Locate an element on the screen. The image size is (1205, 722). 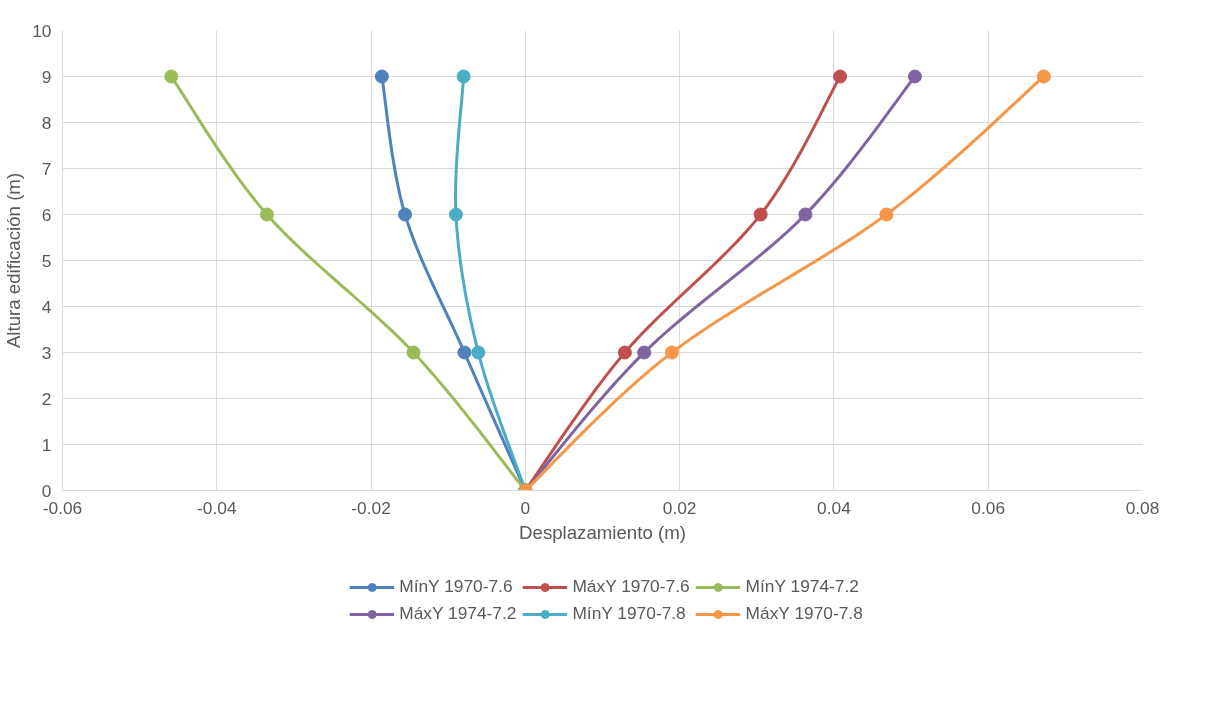
legend-label: MínY 1970-7.8 is located at coordinates (629, 613).